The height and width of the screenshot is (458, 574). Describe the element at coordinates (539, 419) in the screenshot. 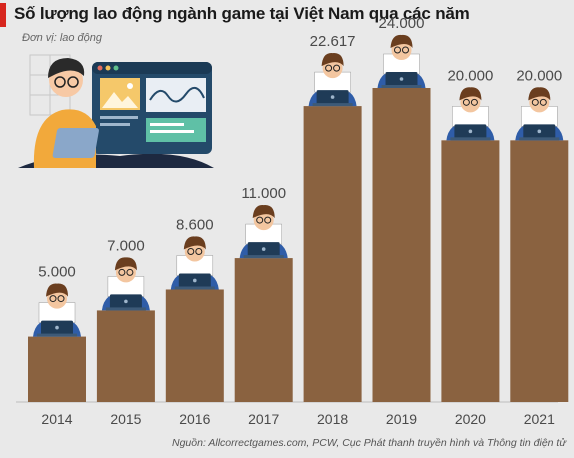

I see `category-label: 2021` at that location.